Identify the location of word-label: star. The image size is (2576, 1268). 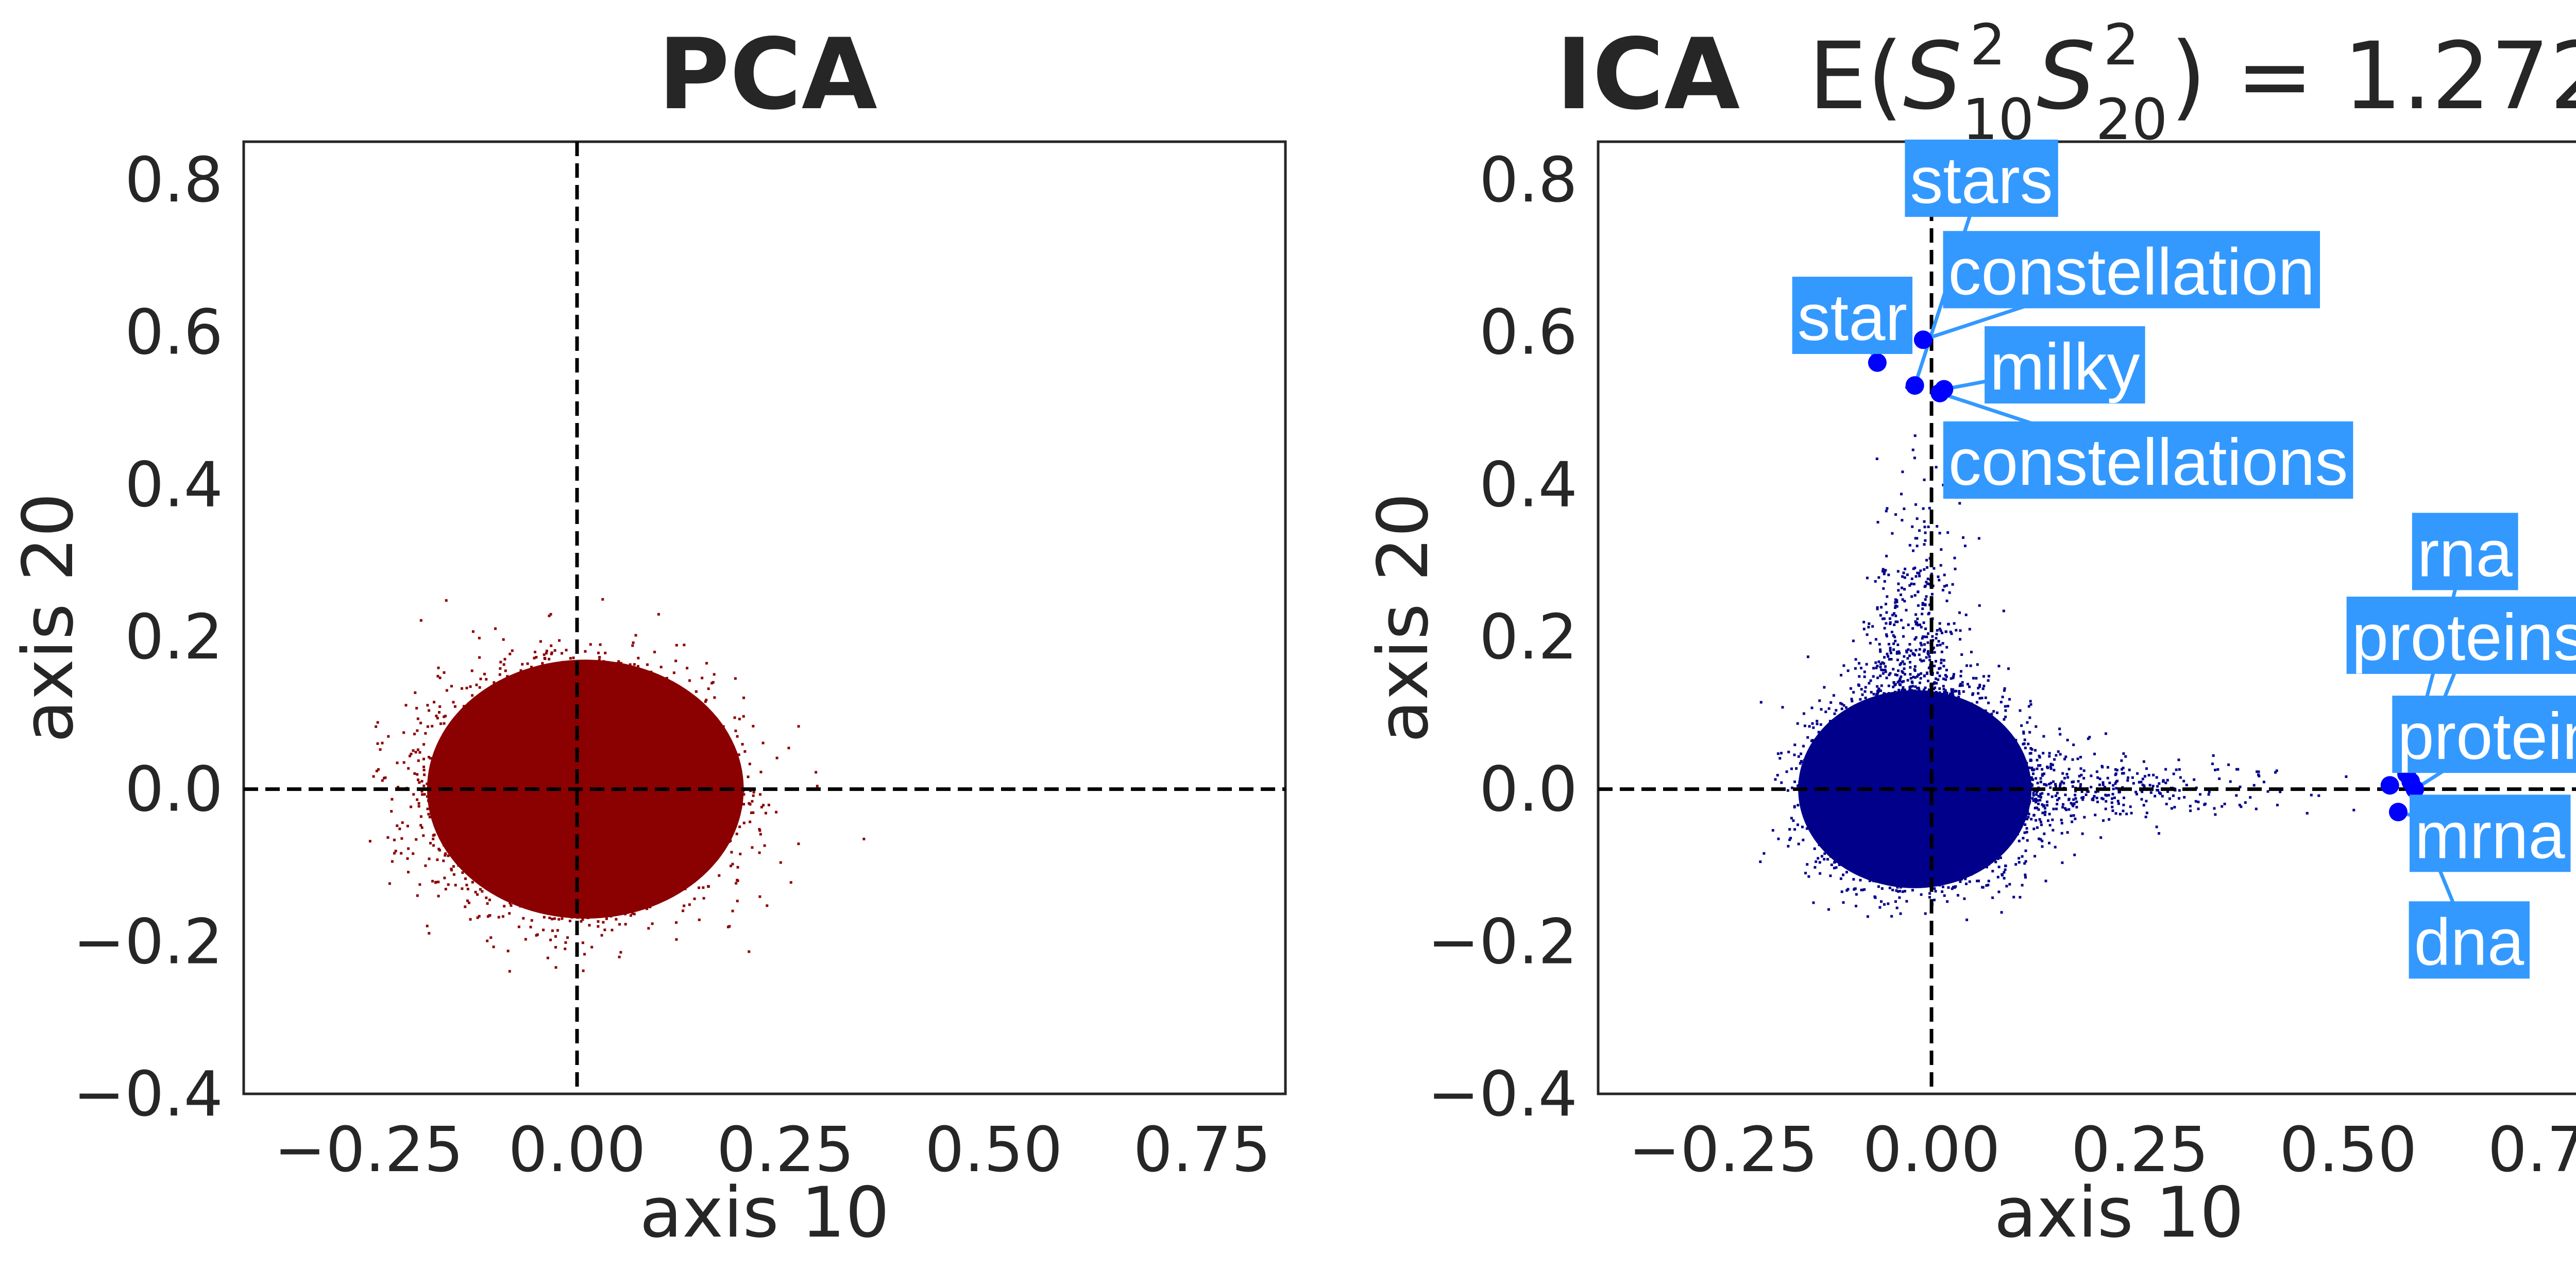
(1852, 315).